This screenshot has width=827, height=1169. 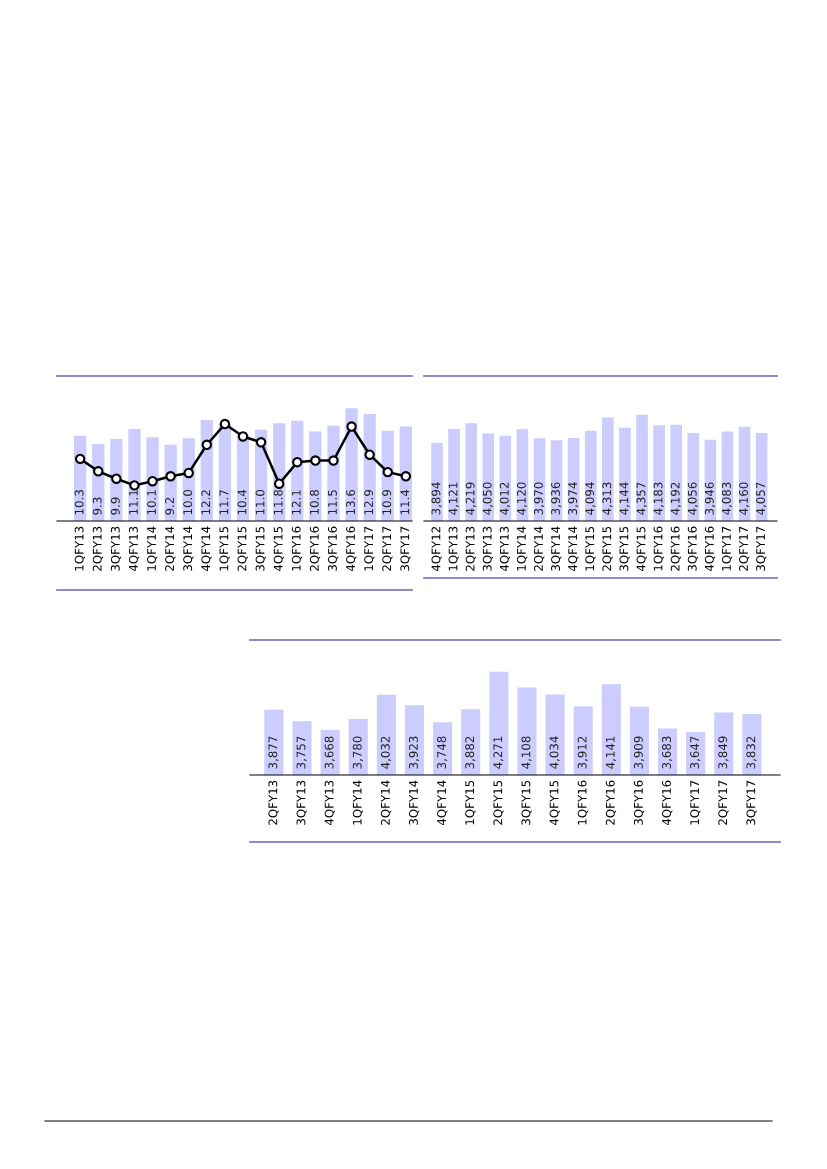 What do you see at coordinates (695, 752) in the screenshot?
I see `data-label: 3,647` at bounding box center [695, 752].